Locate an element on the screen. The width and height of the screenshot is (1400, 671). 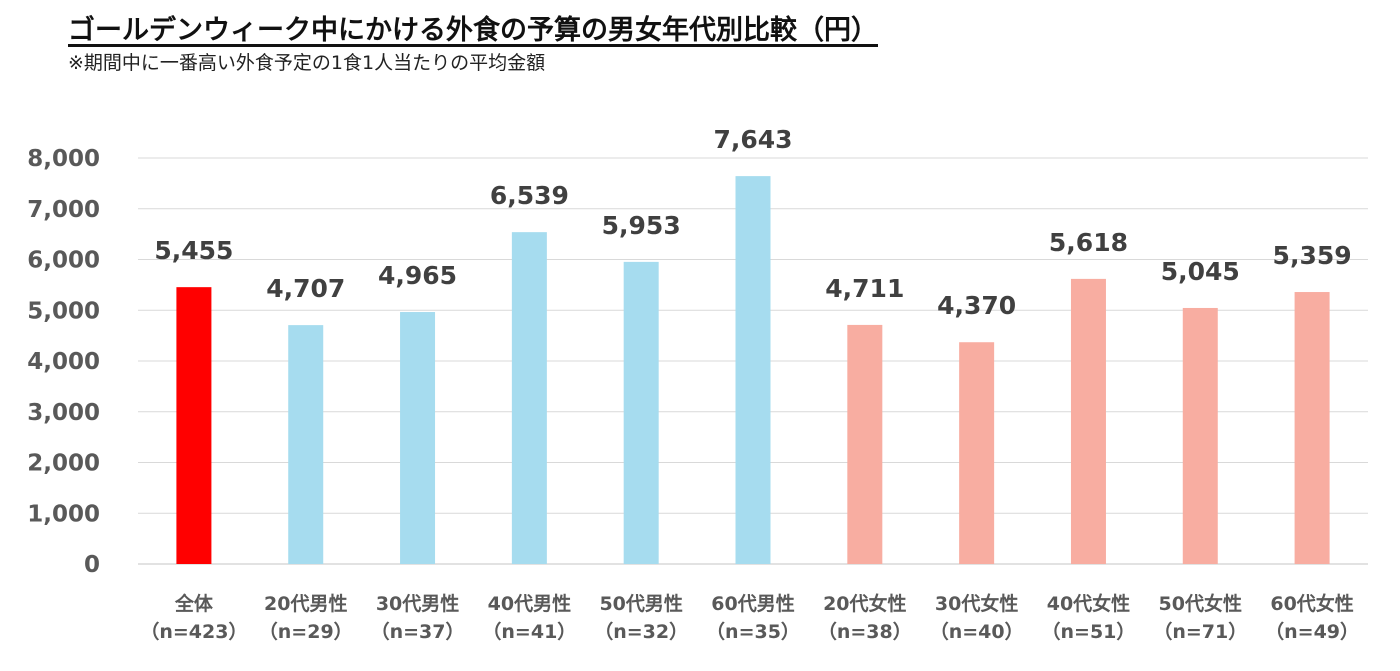
y-tick-label: 6,000 is located at coordinates (63, 261).